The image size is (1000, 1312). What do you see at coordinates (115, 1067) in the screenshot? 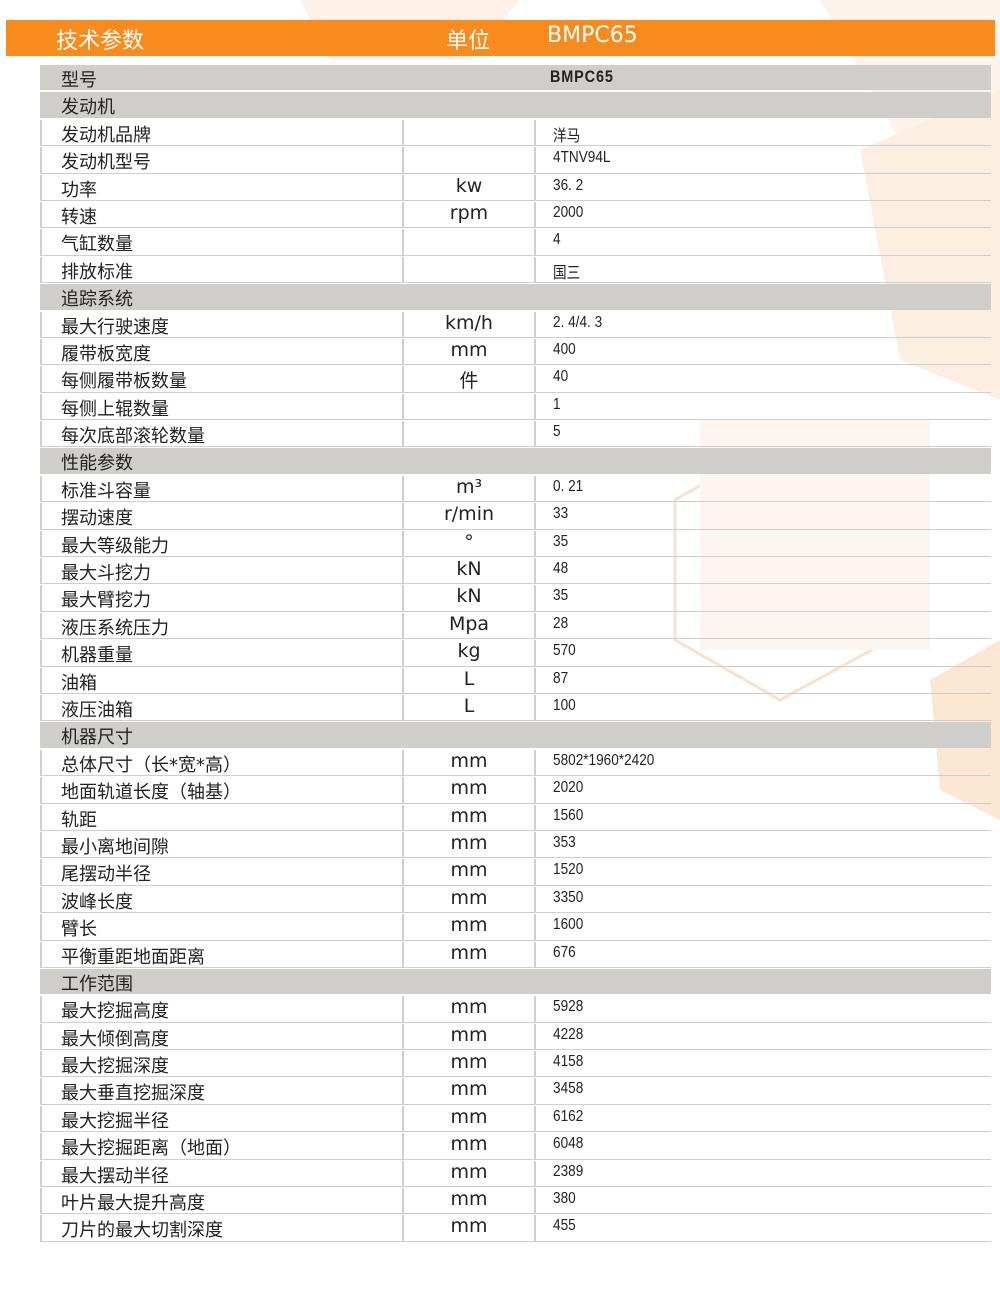
I see `param-name: 最大挖掘深度` at bounding box center [115, 1067].